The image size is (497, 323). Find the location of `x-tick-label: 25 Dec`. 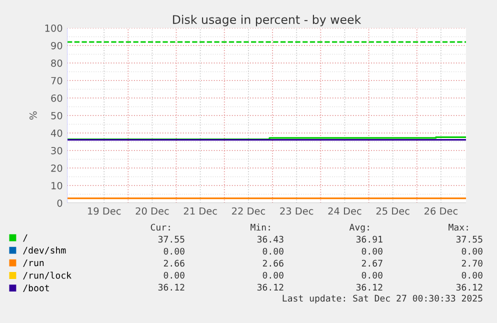

x-tick-label: 25 Dec is located at coordinates (393, 211).